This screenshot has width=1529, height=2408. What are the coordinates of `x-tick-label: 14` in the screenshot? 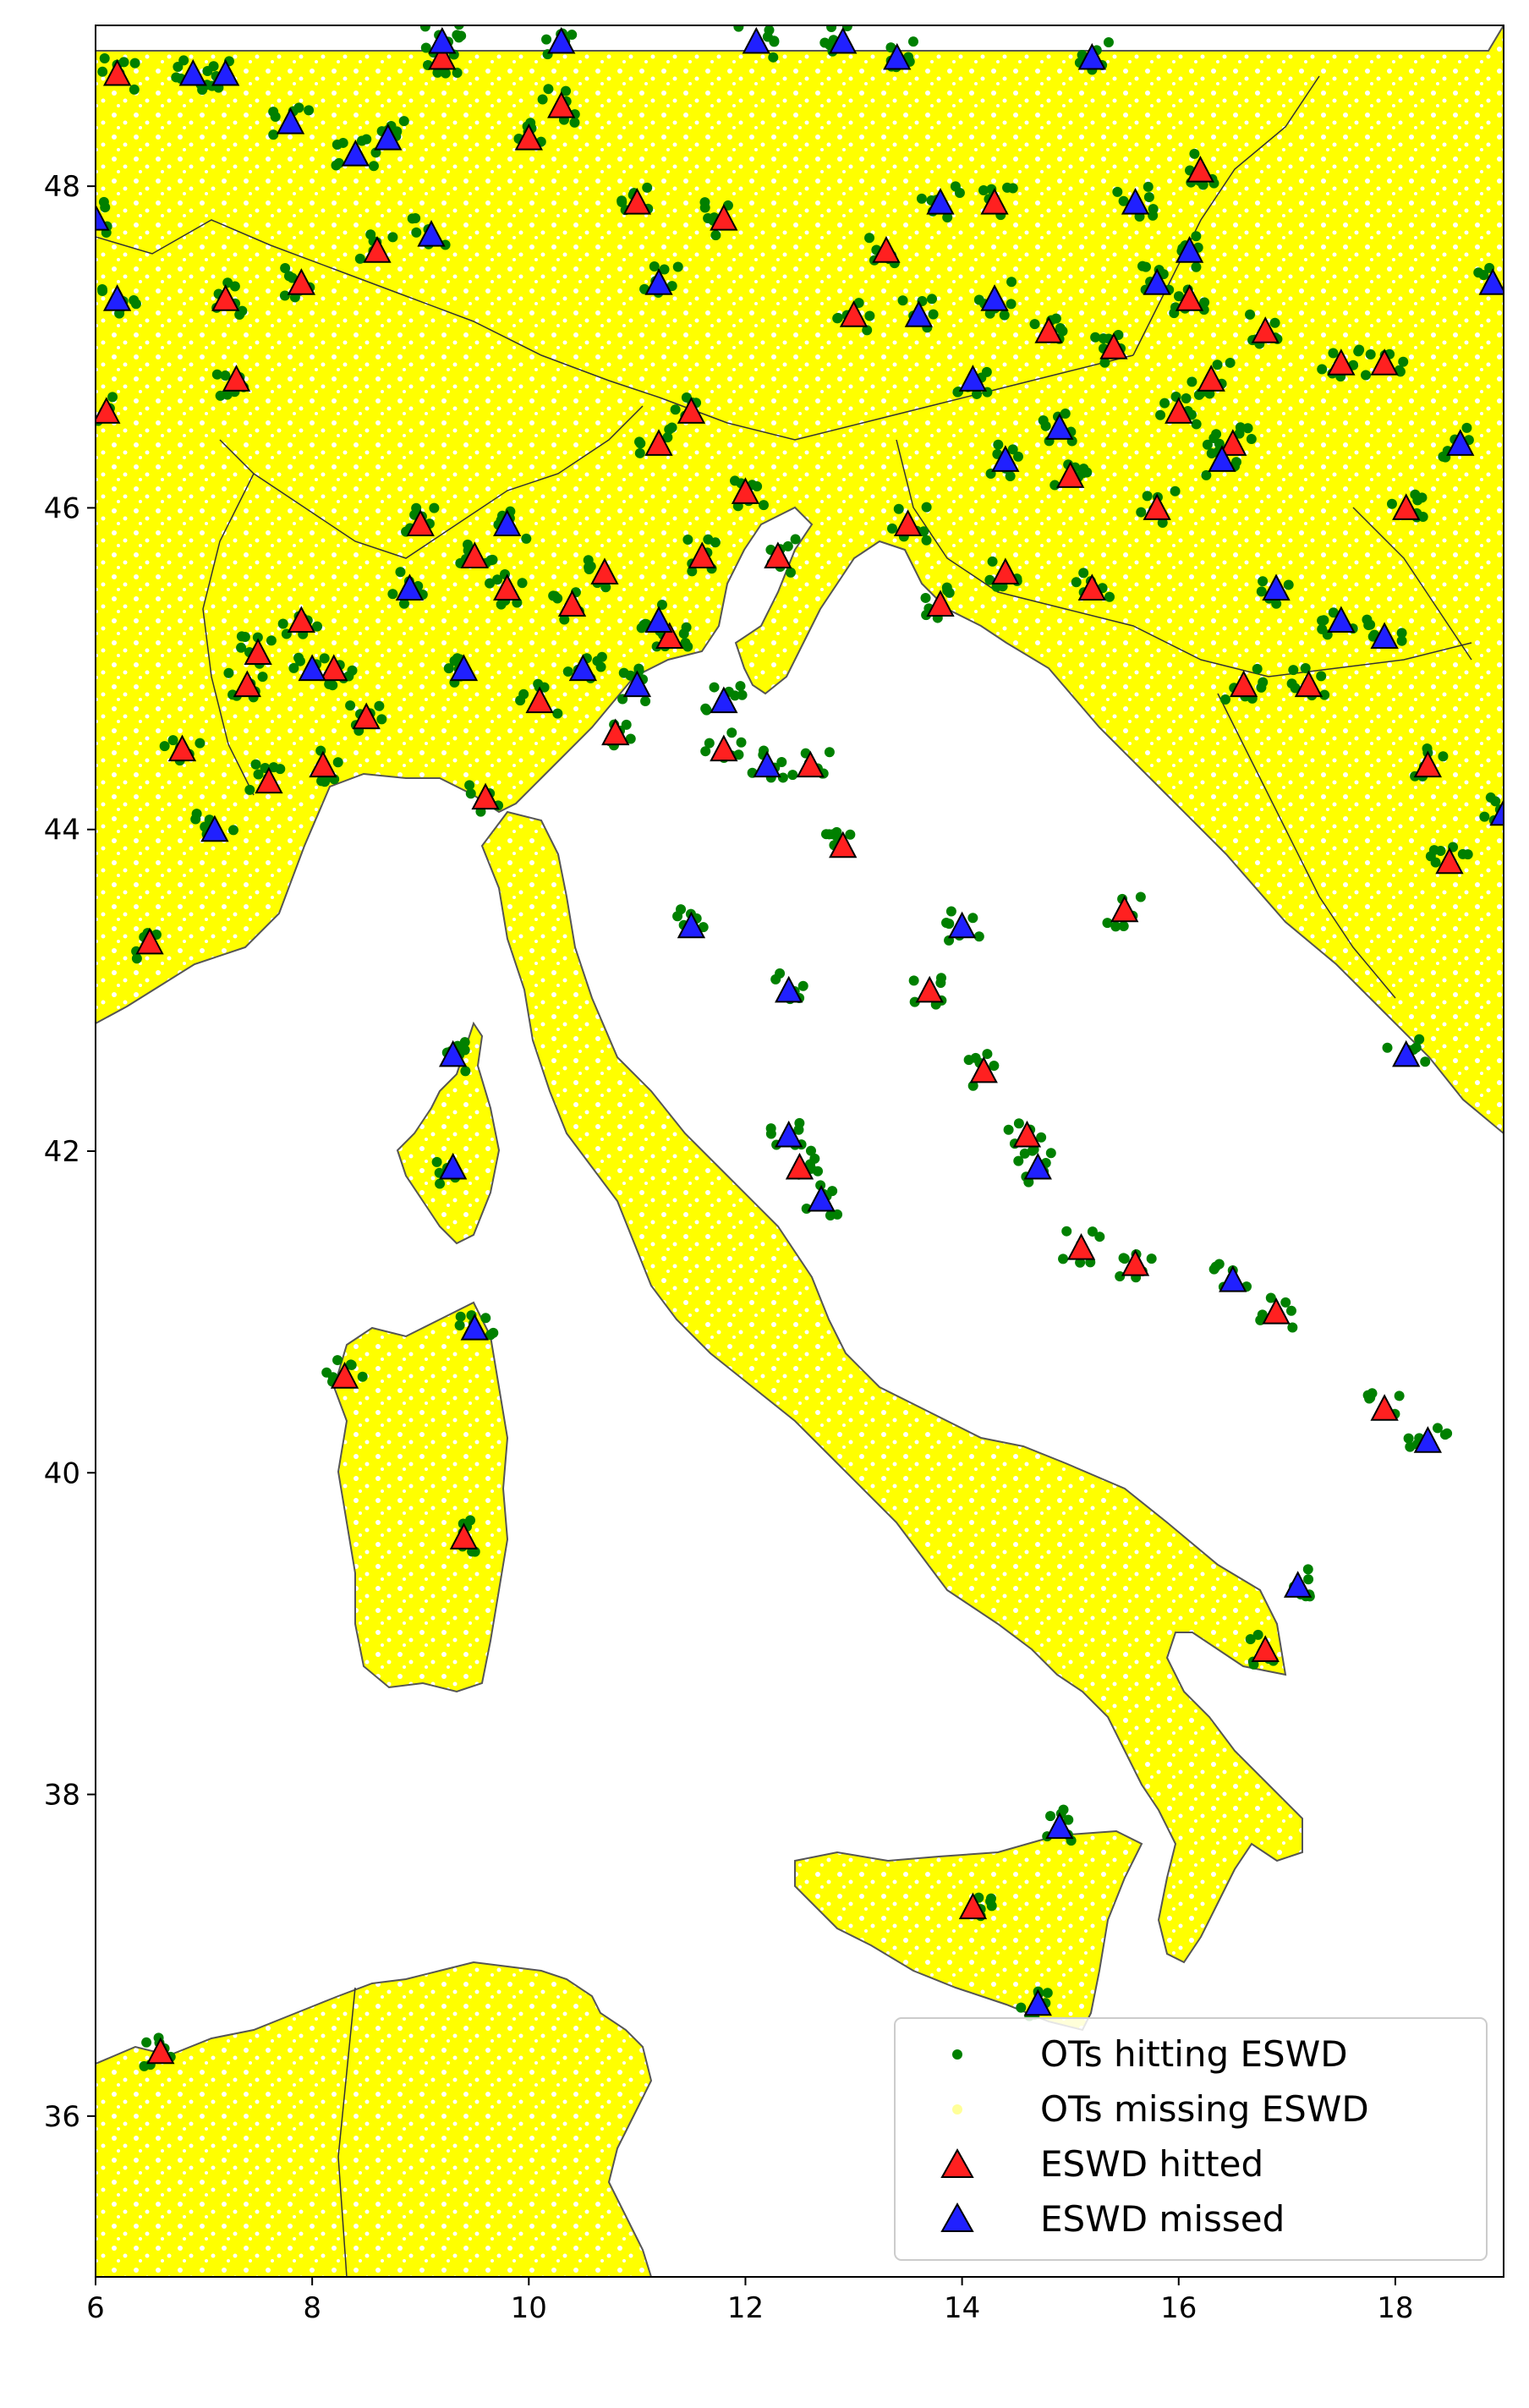 It's located at (962, 2308).